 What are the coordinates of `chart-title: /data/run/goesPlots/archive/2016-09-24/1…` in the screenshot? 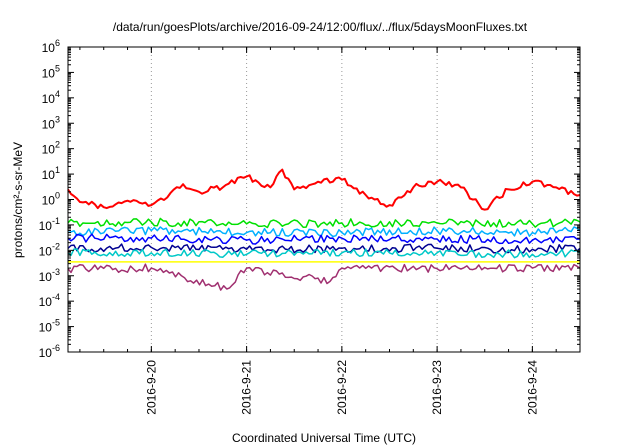 It's located at (320, 27).